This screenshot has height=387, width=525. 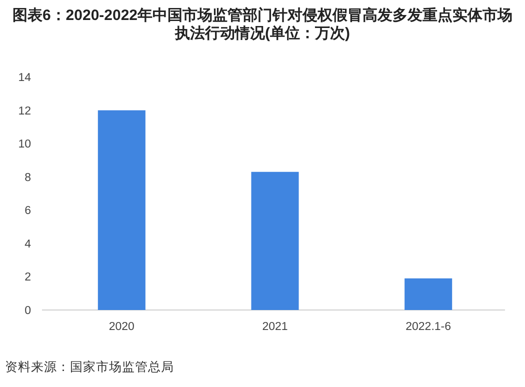 What do you see at coordinates (27, 278) in the screenshot?
I see `y-tick-label: 2` at bounding box center [27, 278].